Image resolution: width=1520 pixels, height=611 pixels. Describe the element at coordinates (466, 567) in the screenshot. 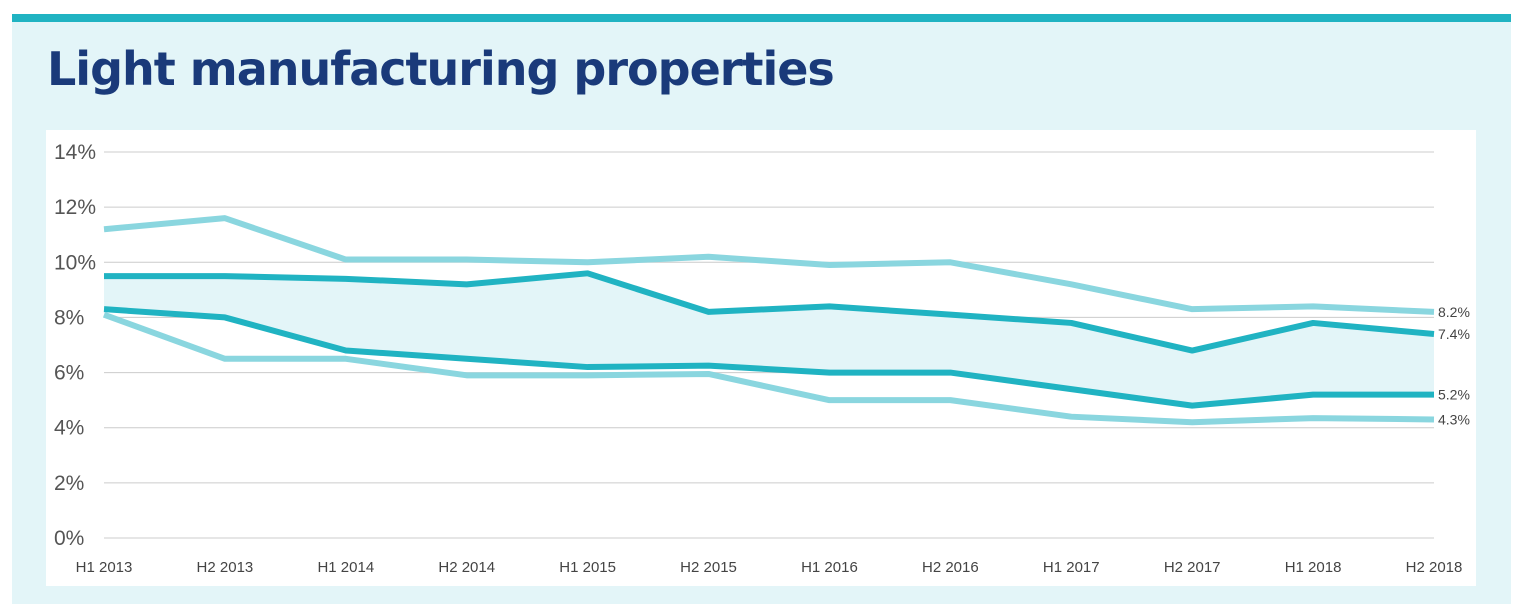

I see `x-tick-label: H2 2014` at that location.